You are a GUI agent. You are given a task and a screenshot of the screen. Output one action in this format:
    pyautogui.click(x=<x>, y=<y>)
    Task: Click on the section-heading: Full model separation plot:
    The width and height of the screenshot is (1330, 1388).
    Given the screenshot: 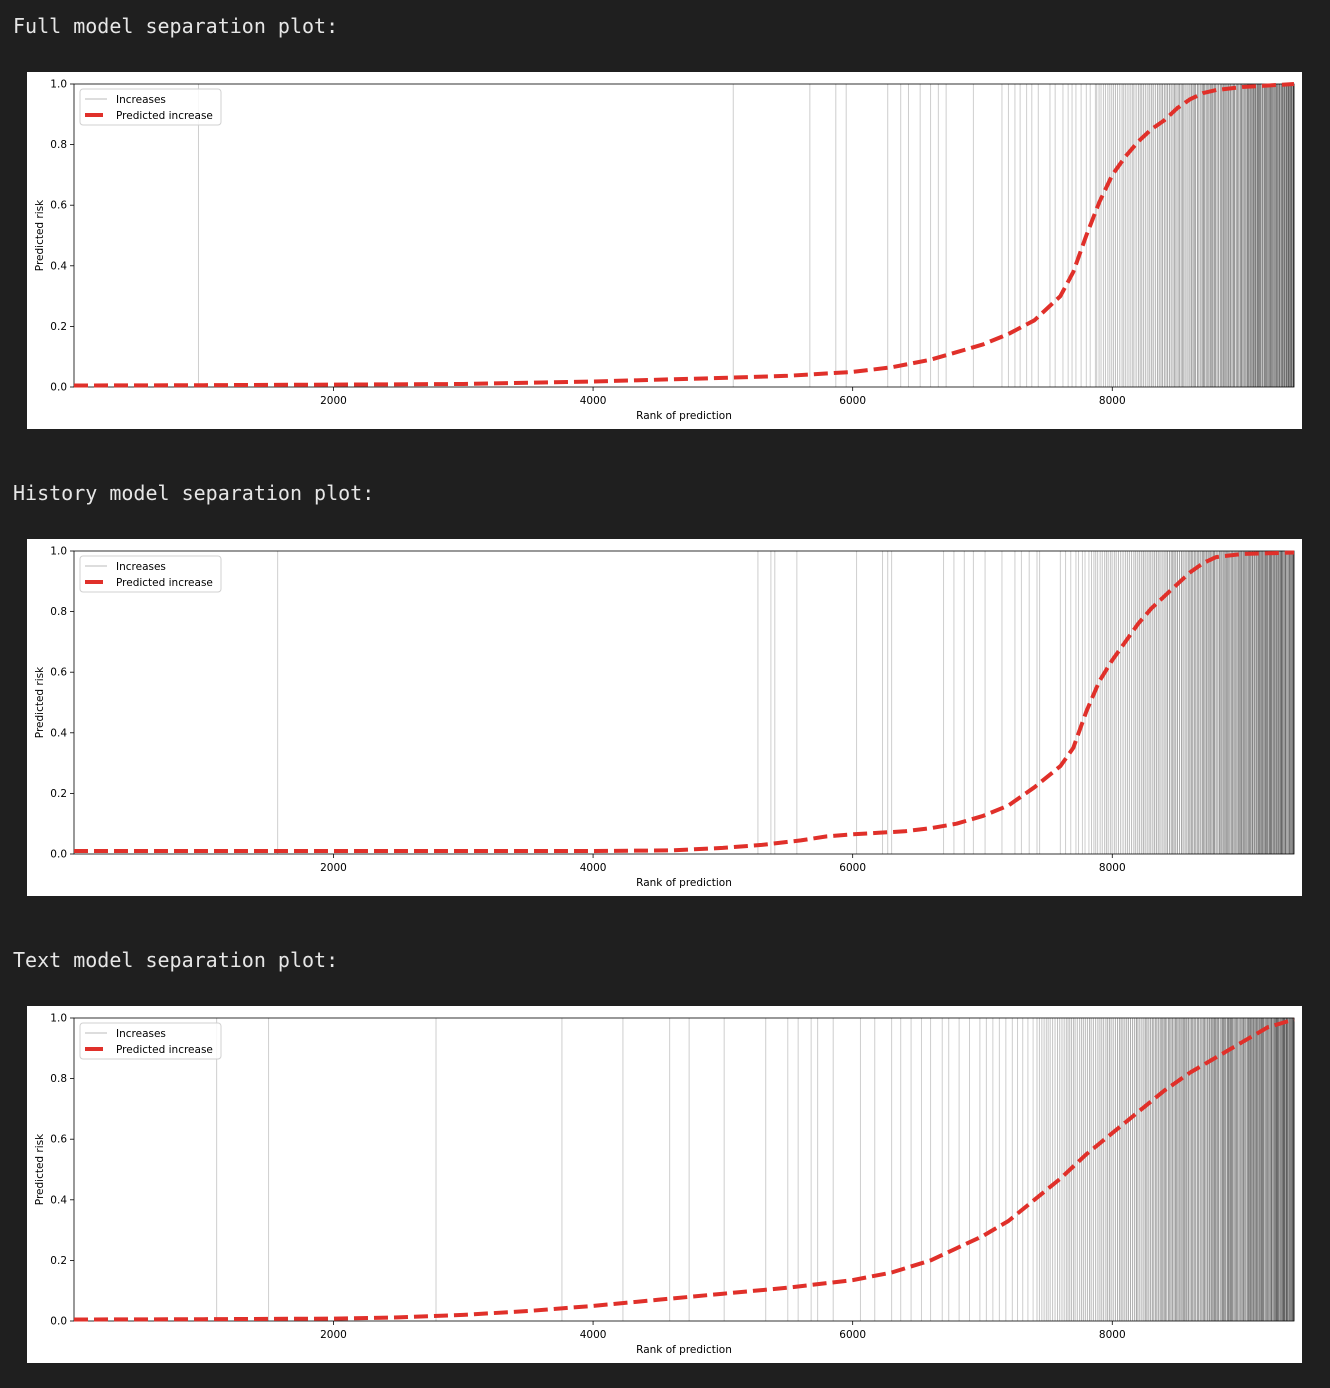 What is the action you would take?
    pyautogui.click(x=176, y=26)
    